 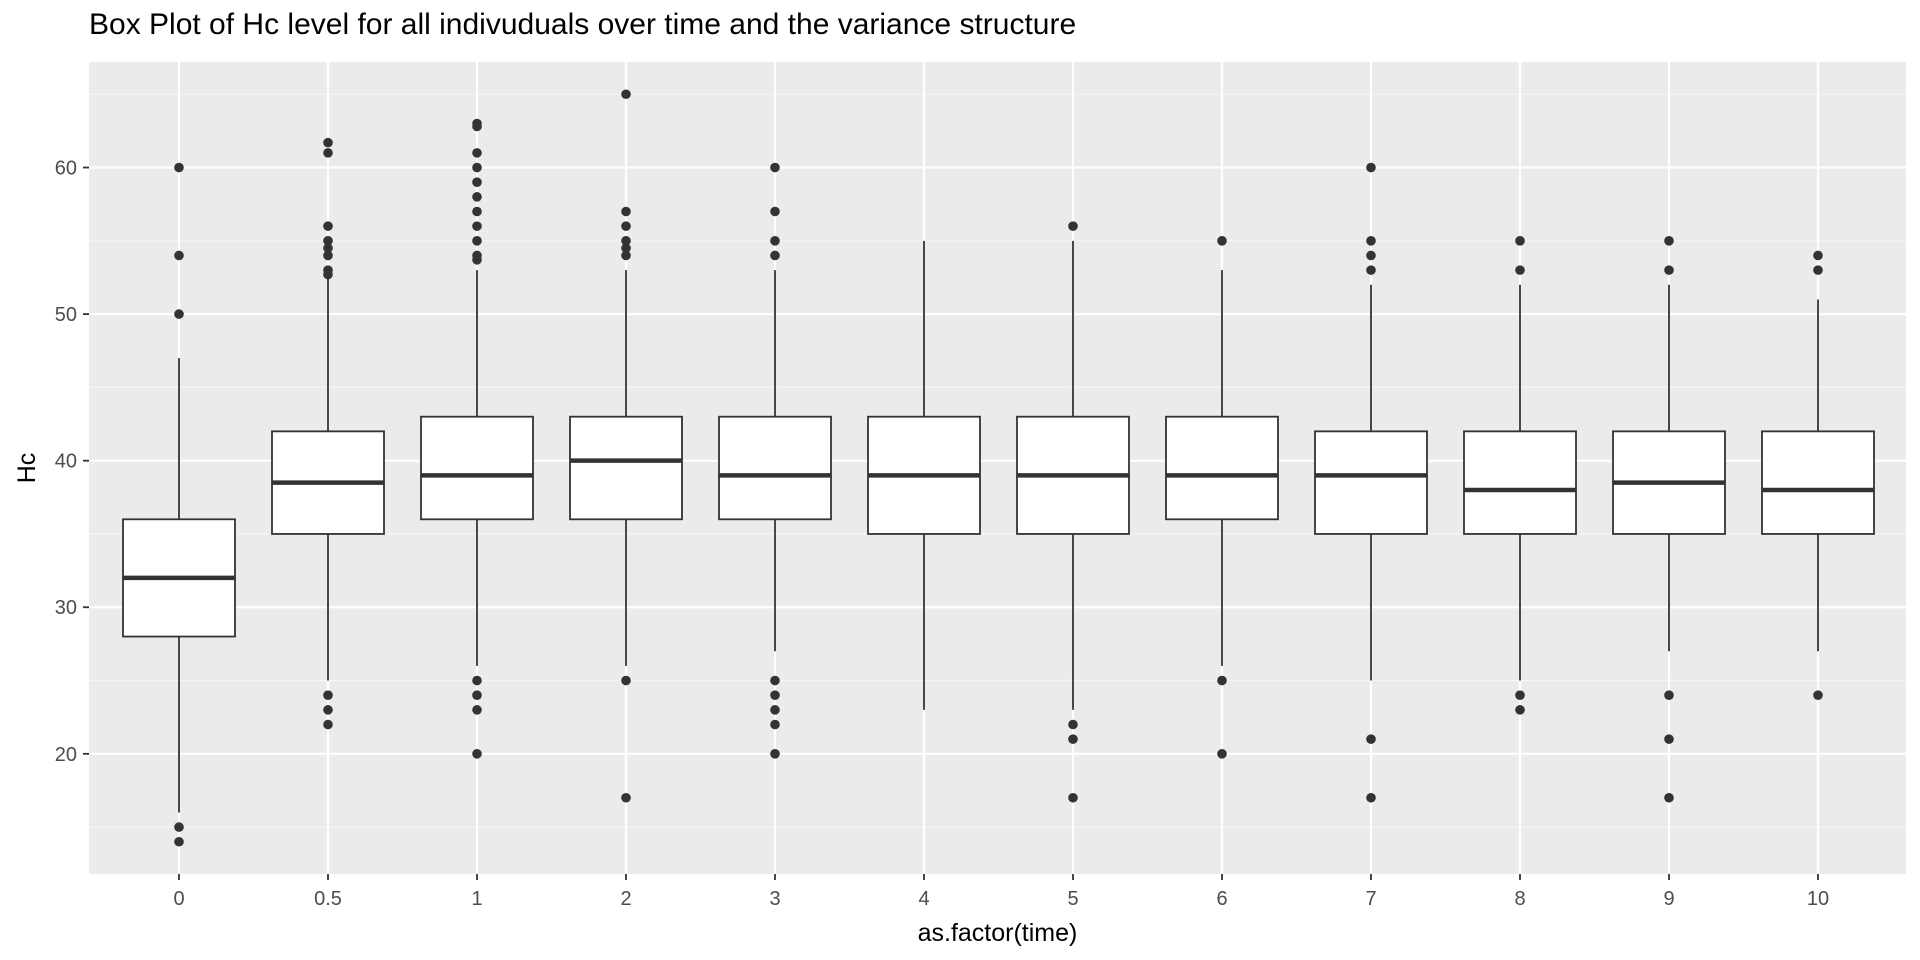 What do you see at coordinates (178, 899) in the screenshot?
I see `x-tick-label: 0` at bounding box center [178, 899].